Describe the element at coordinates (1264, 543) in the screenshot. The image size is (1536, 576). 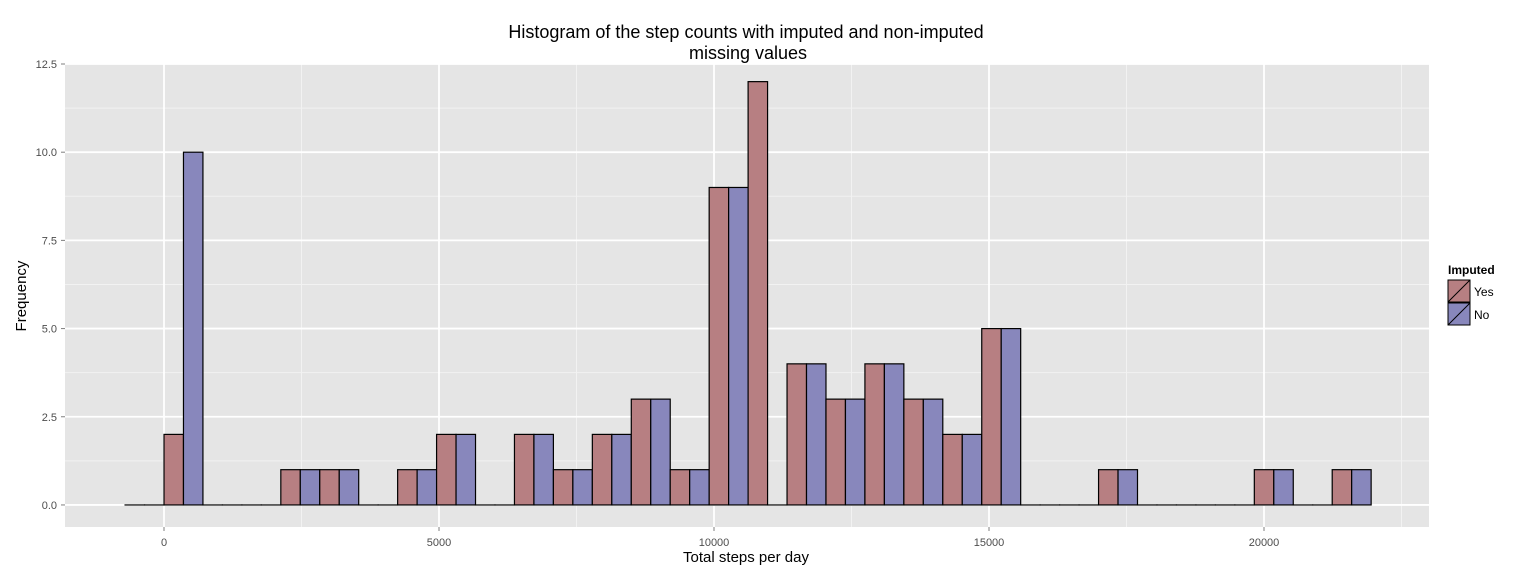
I see `x-tick-label: 20000` at that location.